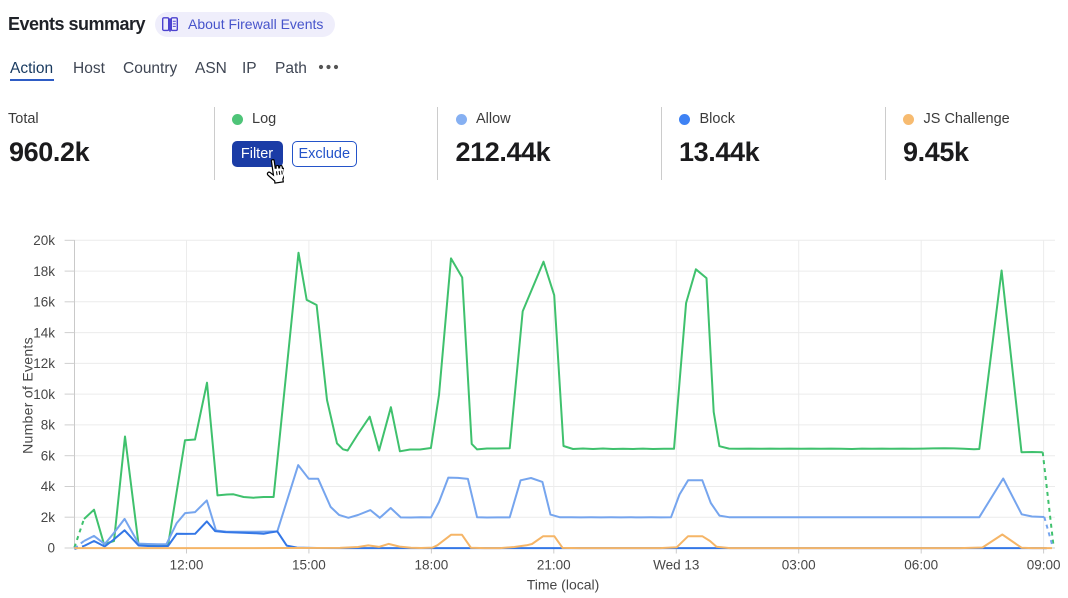  What do you see at coordinates (563, 585) in the screenshot?
I see `svg-text: Time (local)` at bounding box center [563, 585].